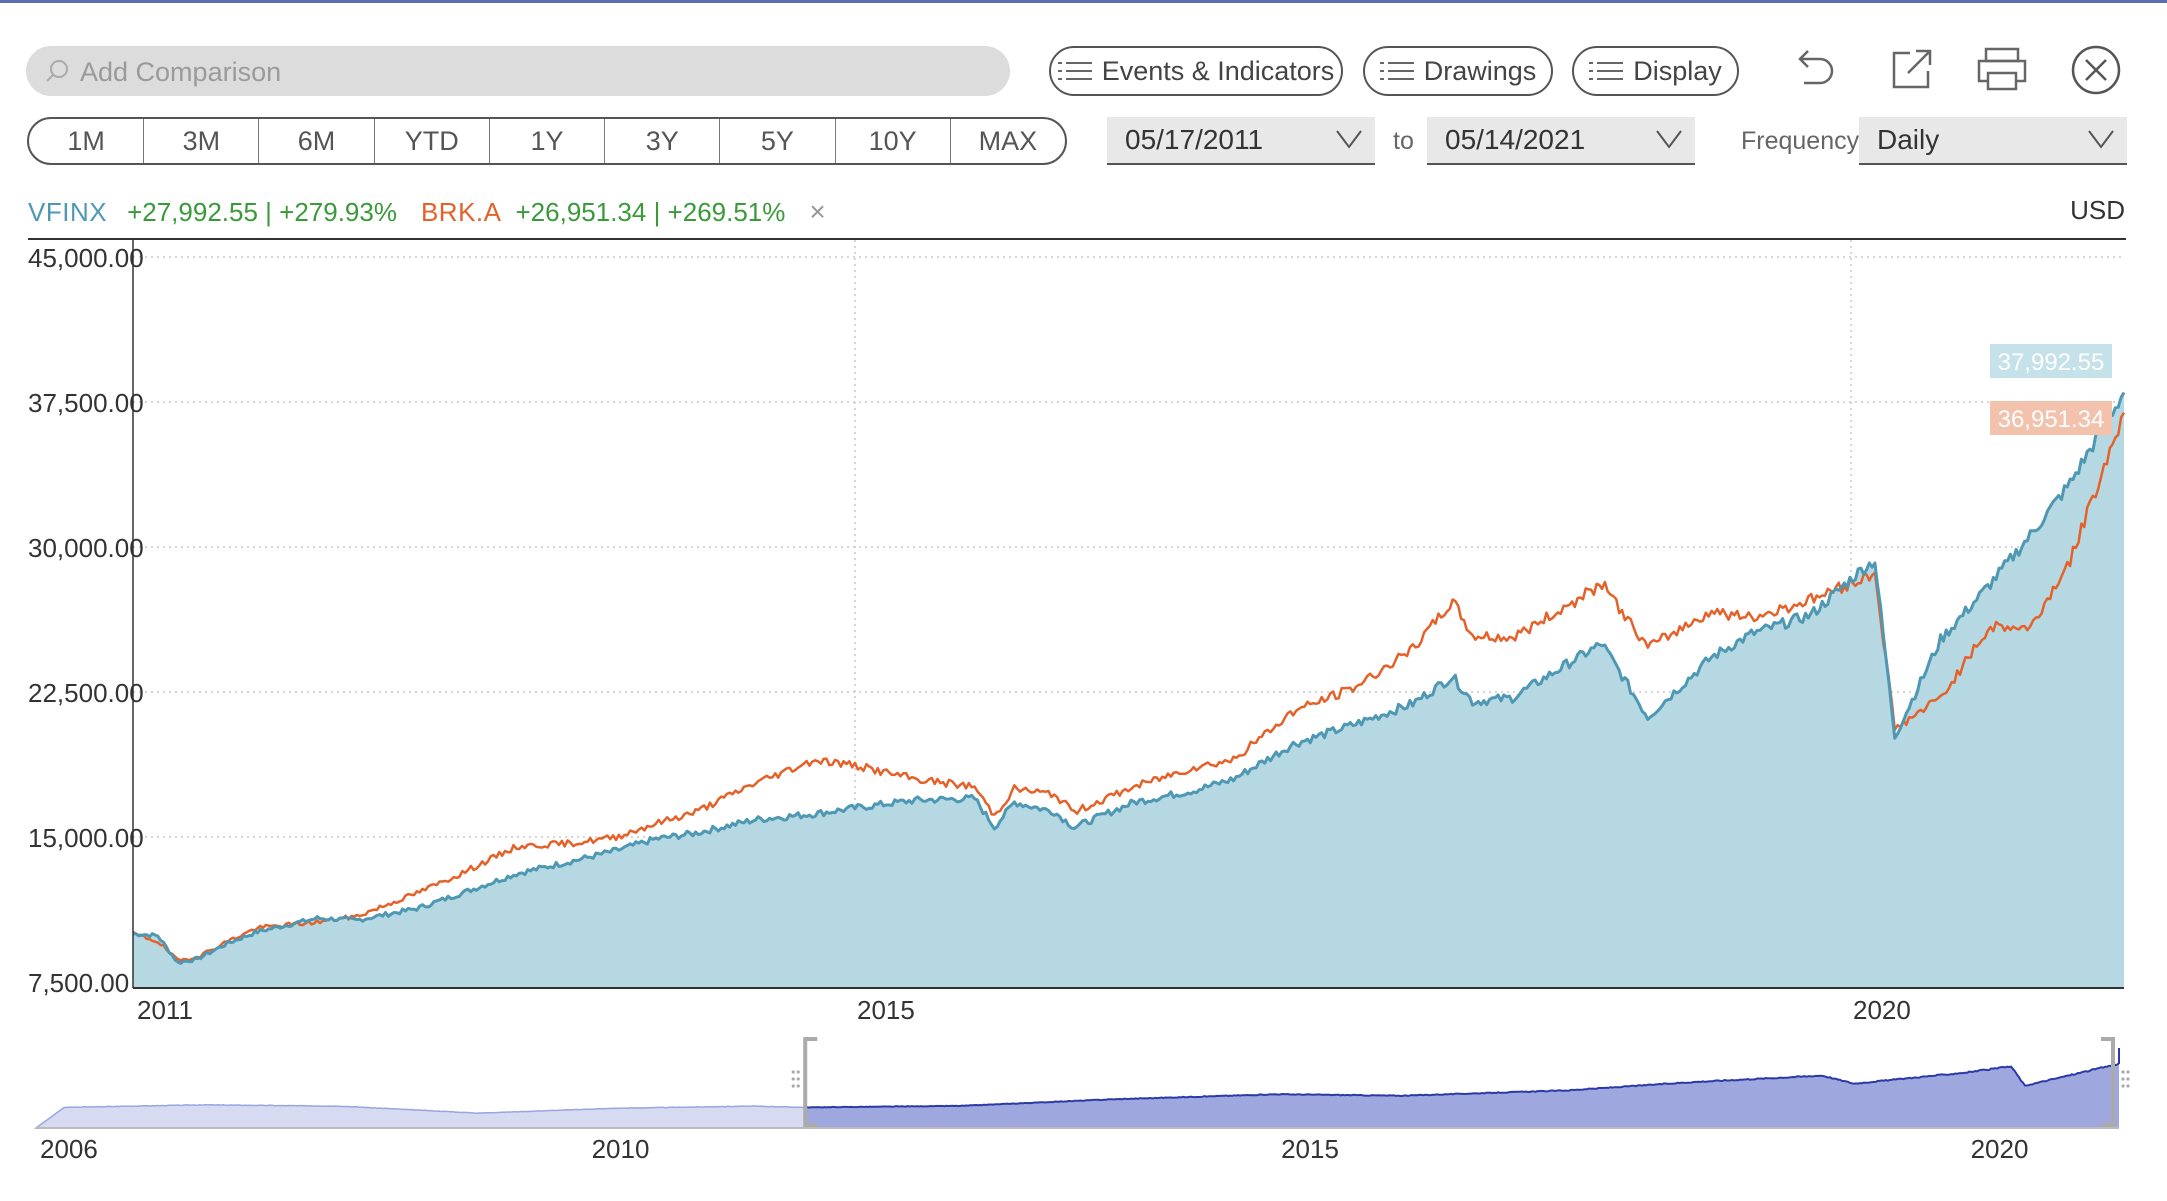  I want to click on navigator-unselected-area, so click(419, 1116).